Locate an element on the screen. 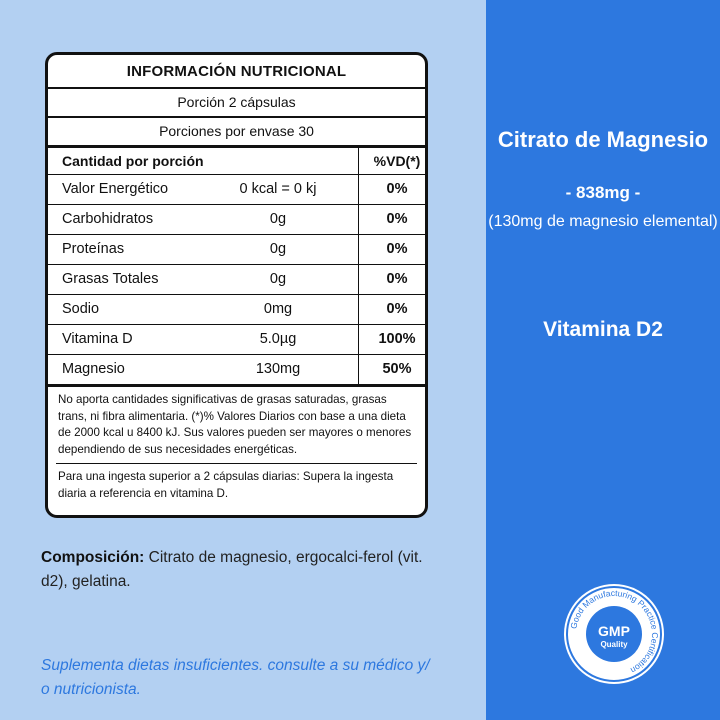  nutrient-name: Proteínas is located at coordinates (93, 249).